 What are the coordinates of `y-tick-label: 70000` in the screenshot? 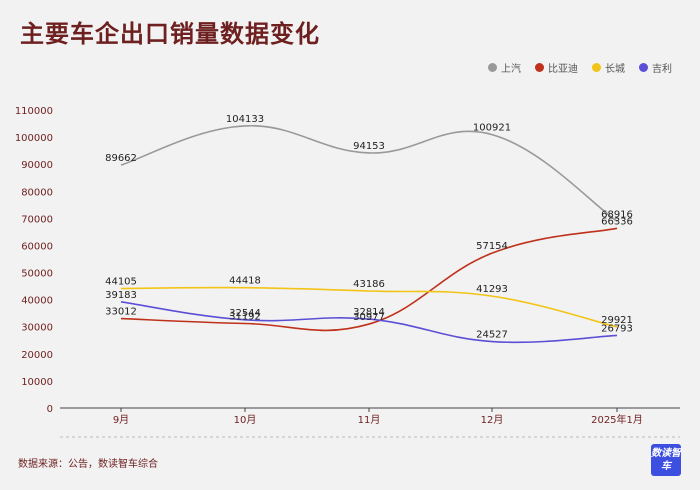 It's located at (37, 219).